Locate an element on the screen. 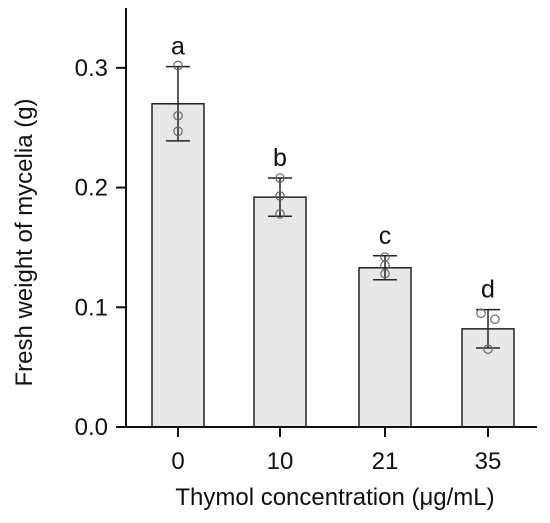 This screenshot has height=523, width=550. x-tick-label: 0 is located at coordinates (177, 461).